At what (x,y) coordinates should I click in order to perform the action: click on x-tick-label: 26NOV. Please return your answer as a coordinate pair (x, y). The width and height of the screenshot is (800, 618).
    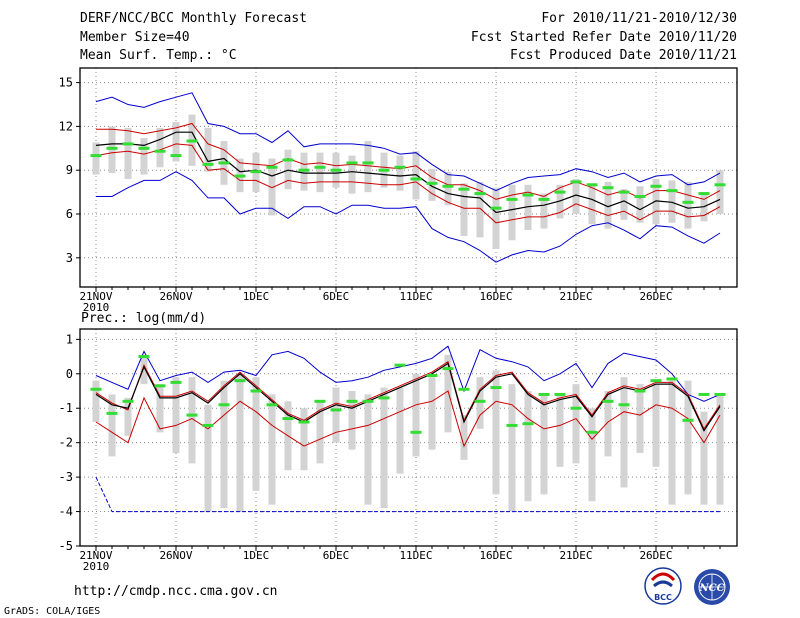
    Looking at the image, I should click on (175, 296).